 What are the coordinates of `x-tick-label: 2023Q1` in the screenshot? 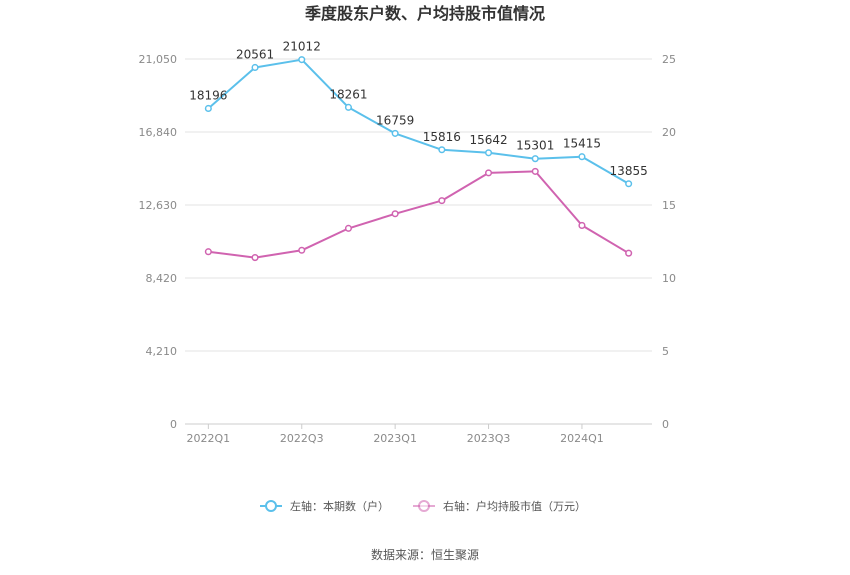 It's located at (395, 438).